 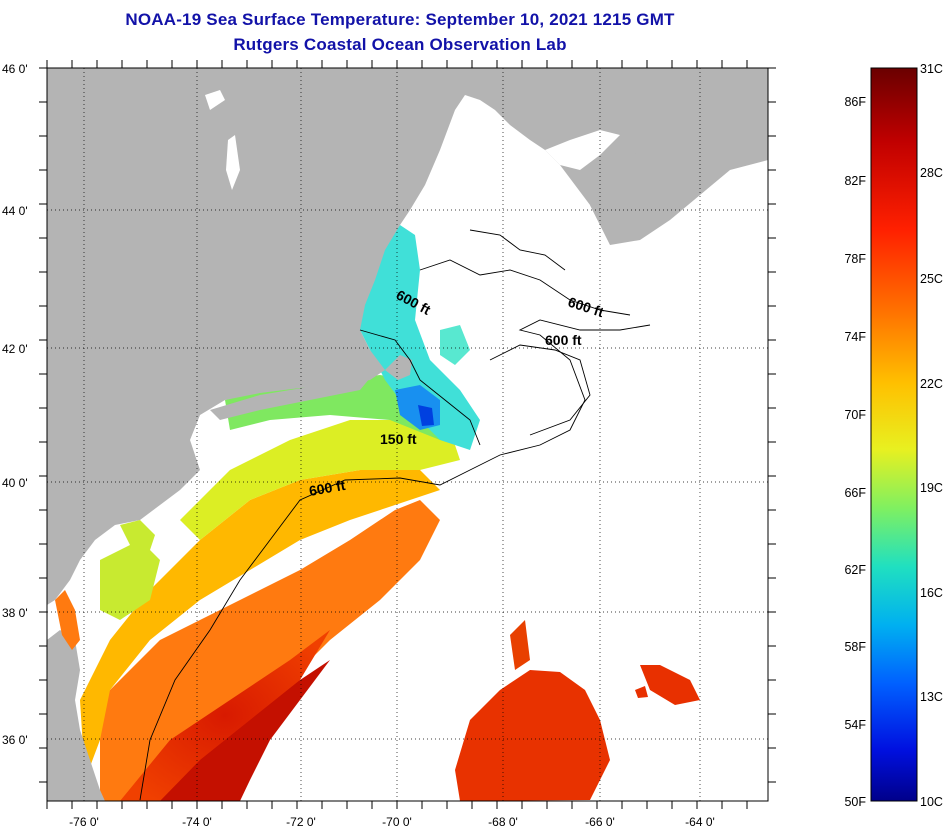 What do you see at coordinates (290, 399) in the screenshot?
I see `land-long-island` at bounding box center [290, 399].